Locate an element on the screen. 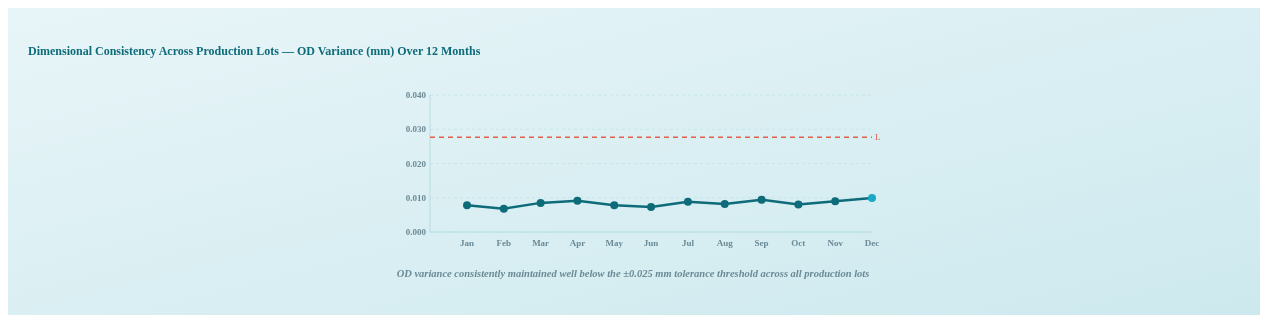  x-tick-label: Jun is located at coordinates (651, 243).